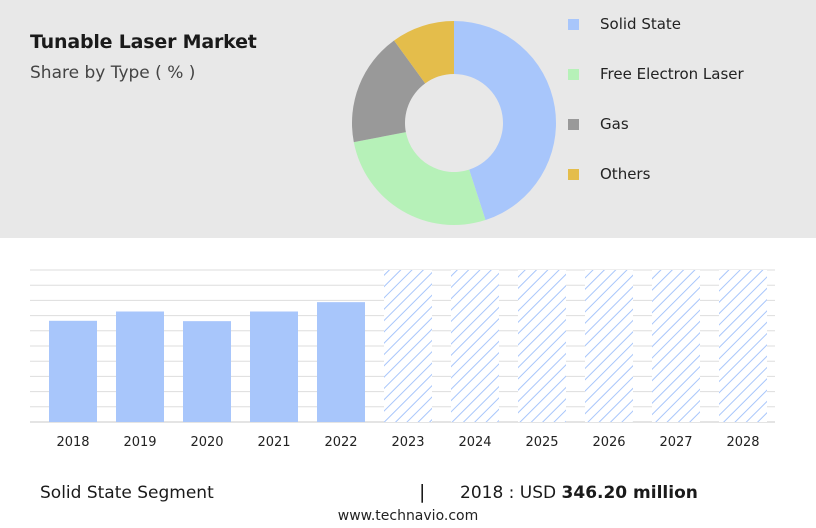 Image resolution: width=816 pixels, height=528 pixels. I want to click on bar-2021, so click(274, 366).